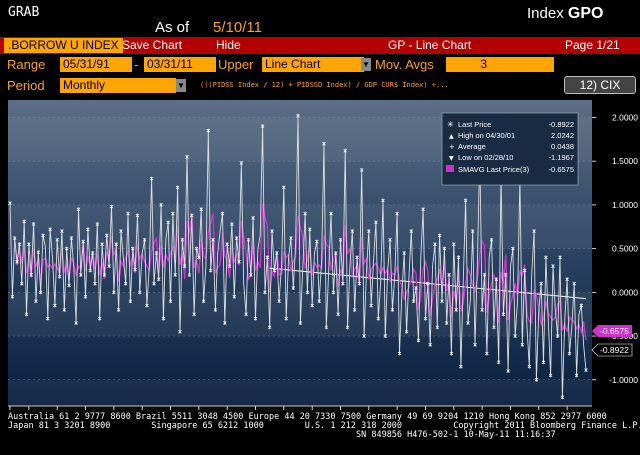 The width and height of the screenshot is (640, 455). Describe the element at coordinates (404, 64) in the screenshot. I see `mov-avgs-label: Mov. Avgs` at that location.